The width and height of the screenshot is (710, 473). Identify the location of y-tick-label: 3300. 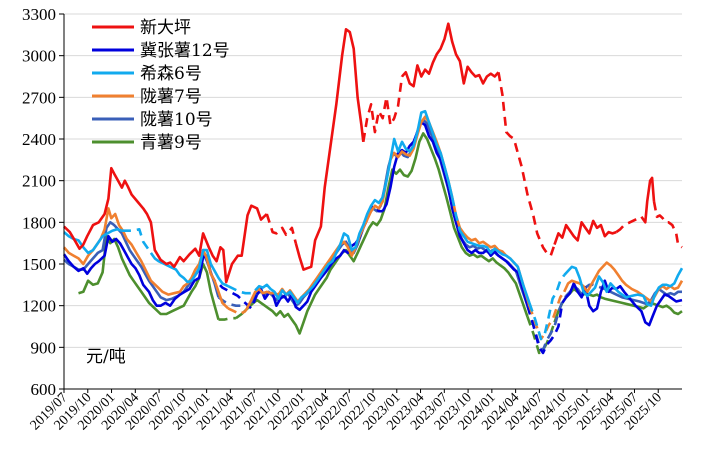
(39, 14).